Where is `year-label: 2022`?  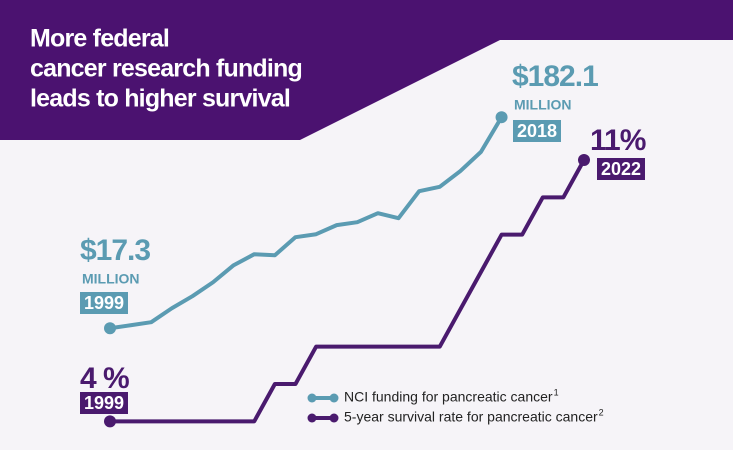
year-label: 2022 is located at coordinates (621, 169).